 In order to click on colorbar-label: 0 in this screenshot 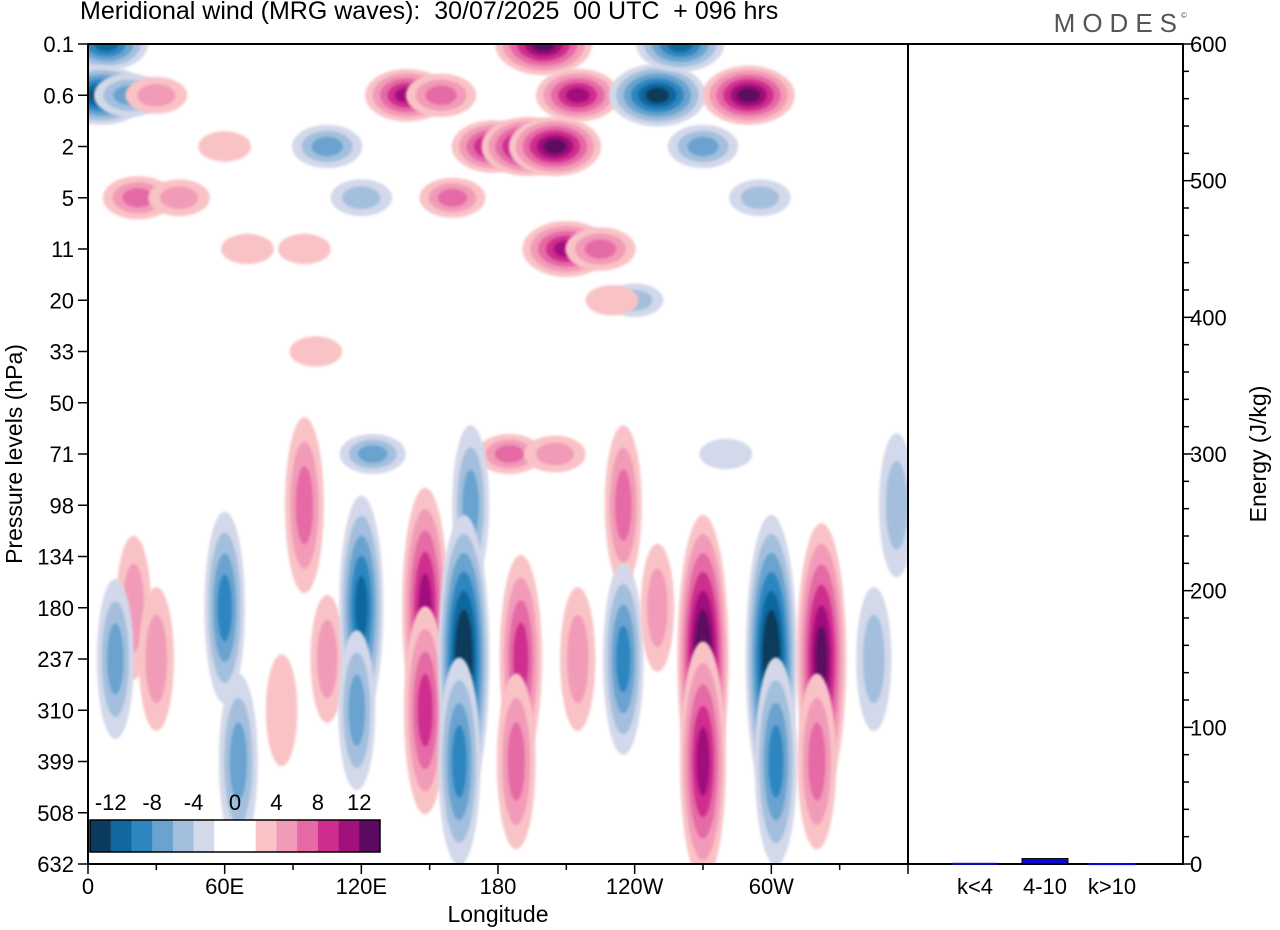, I will do `click(235, 802)`.